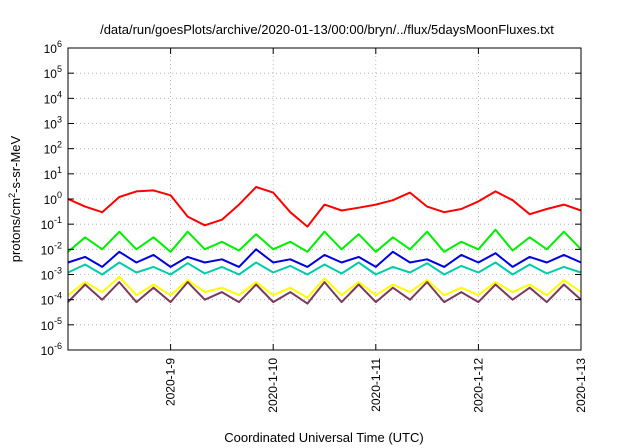  What do you see at coordinates (273, 385) in the screenshot?
I see `x-tick-label: 2020-1-10` at bounding box center [273, 385].